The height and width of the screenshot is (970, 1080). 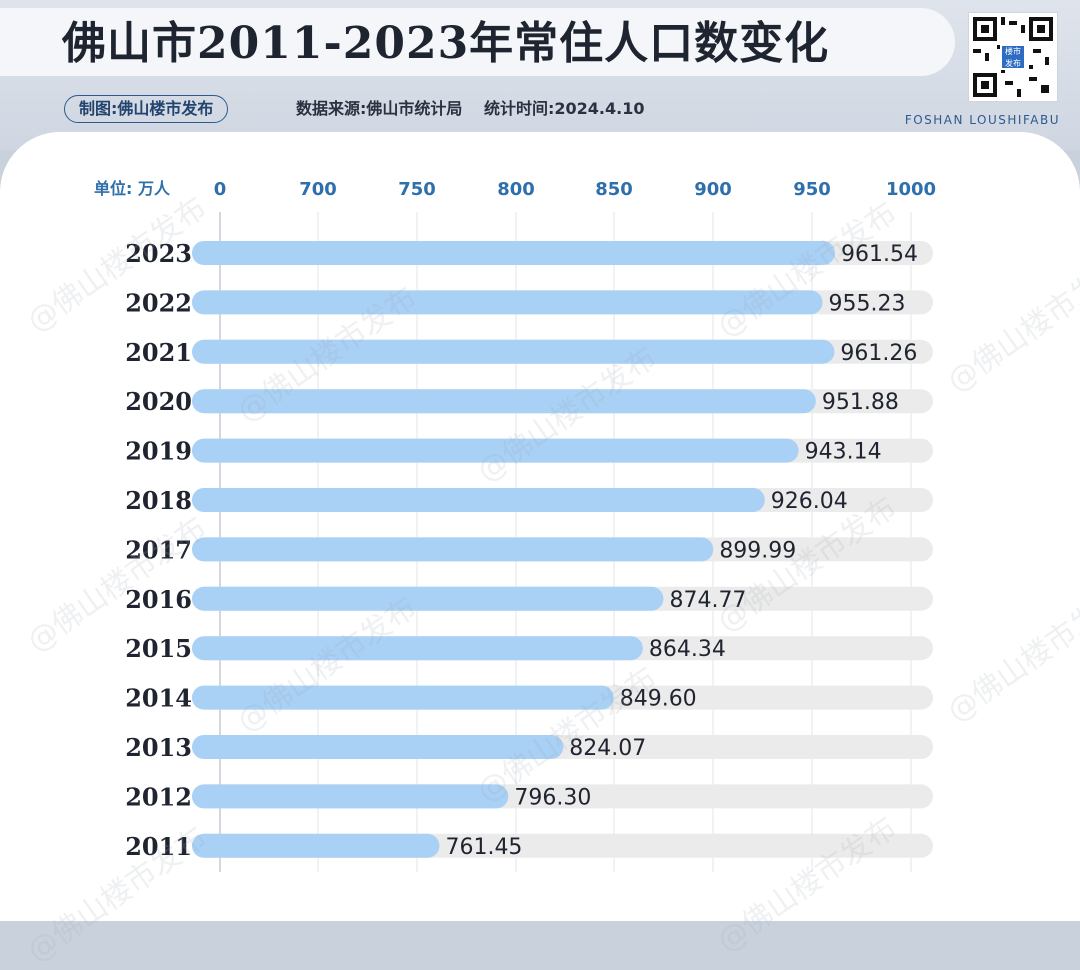 I want to click on category-label-2013: 2013, so click(x=158, y=747).